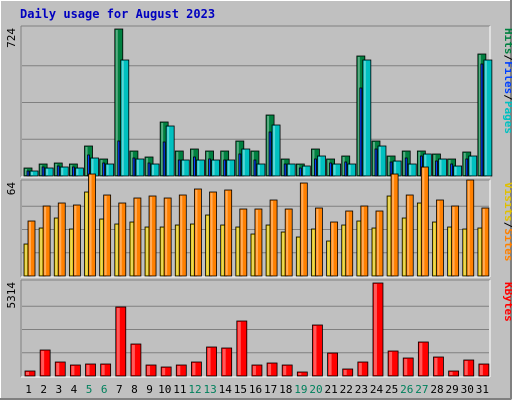 The height and width of the screenshot is (400, 512). Describe the element at coordinates (507, 244) in the screenshot. I see `legend-part: Sites` at that location.